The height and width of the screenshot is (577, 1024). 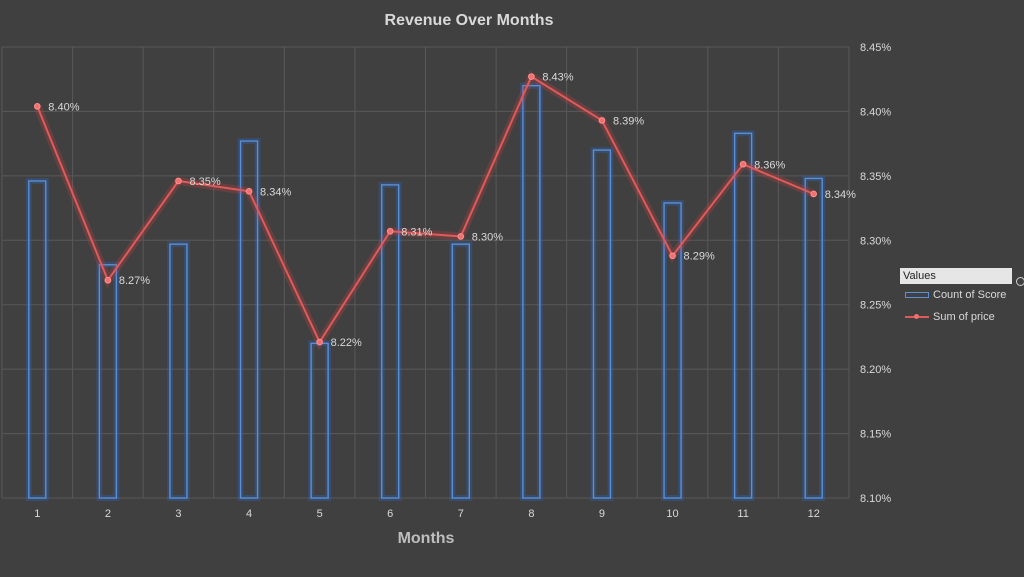 What do you see at coordinates (108, 514) in the screenshot?
I see `x-tick-label: 2` at bounding box center [108, 514].